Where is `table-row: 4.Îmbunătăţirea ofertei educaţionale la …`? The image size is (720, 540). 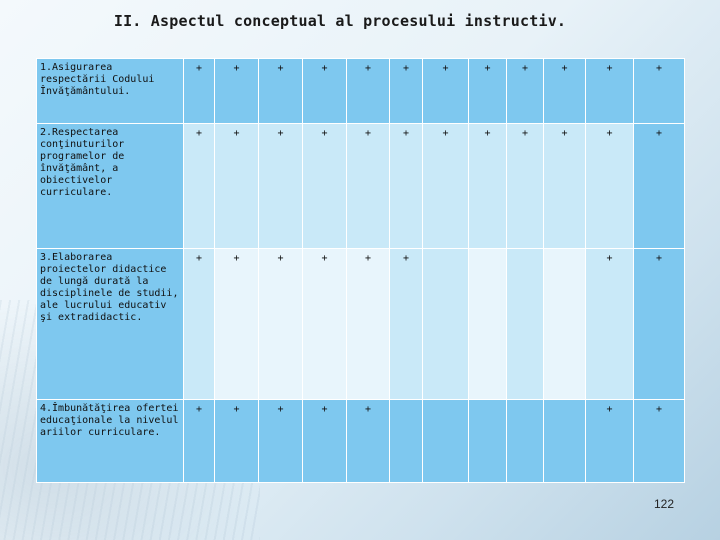 table-row: 4.Îmbunătăţirea ofertei educaţionale la … is located at coordinates (360, 441).